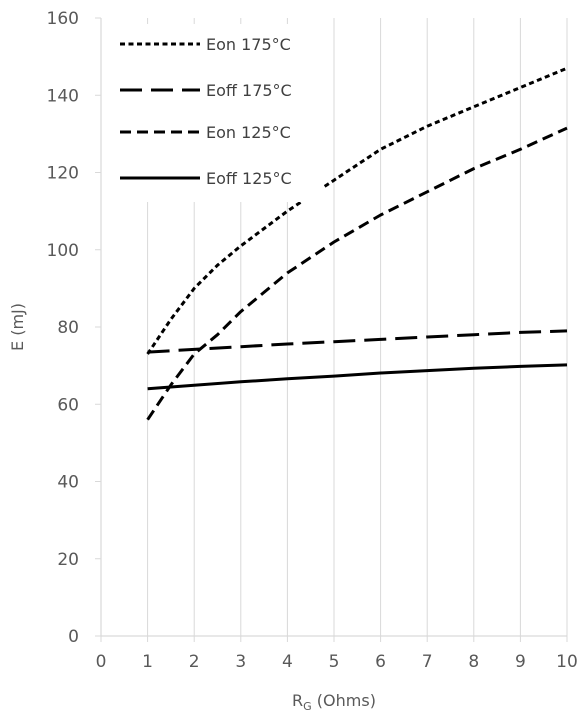 The width and height of the screenshot is (584, 719). I want to click on y-tick-label: 140, so click(63, 96).